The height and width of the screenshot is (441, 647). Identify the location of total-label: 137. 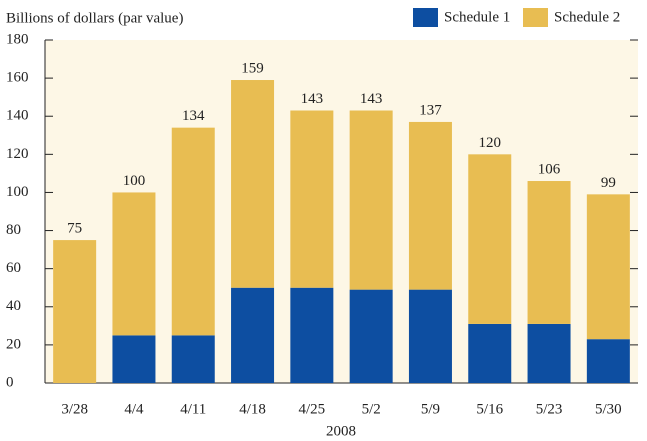
(430, 110).